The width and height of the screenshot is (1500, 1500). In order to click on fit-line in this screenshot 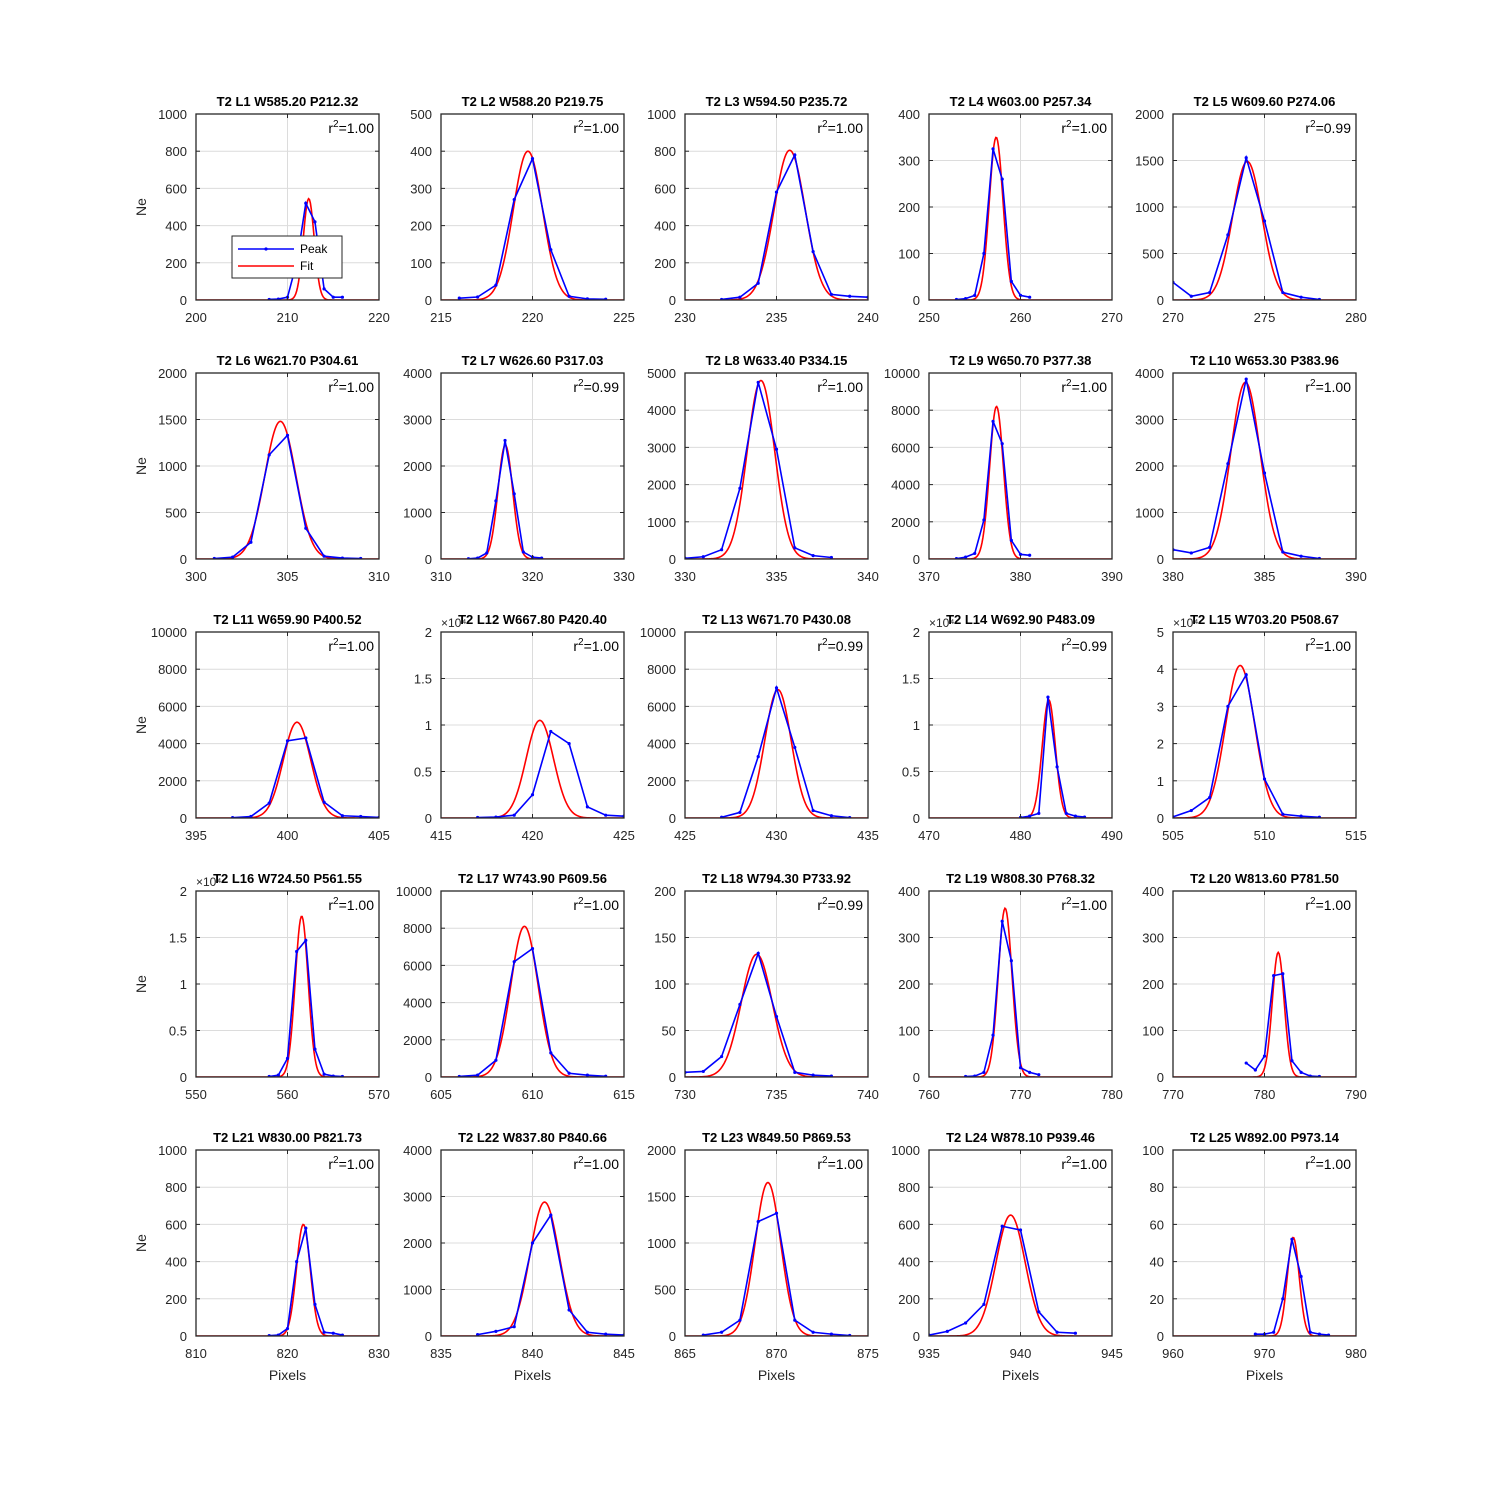, I will do `click(1264, 230)`.